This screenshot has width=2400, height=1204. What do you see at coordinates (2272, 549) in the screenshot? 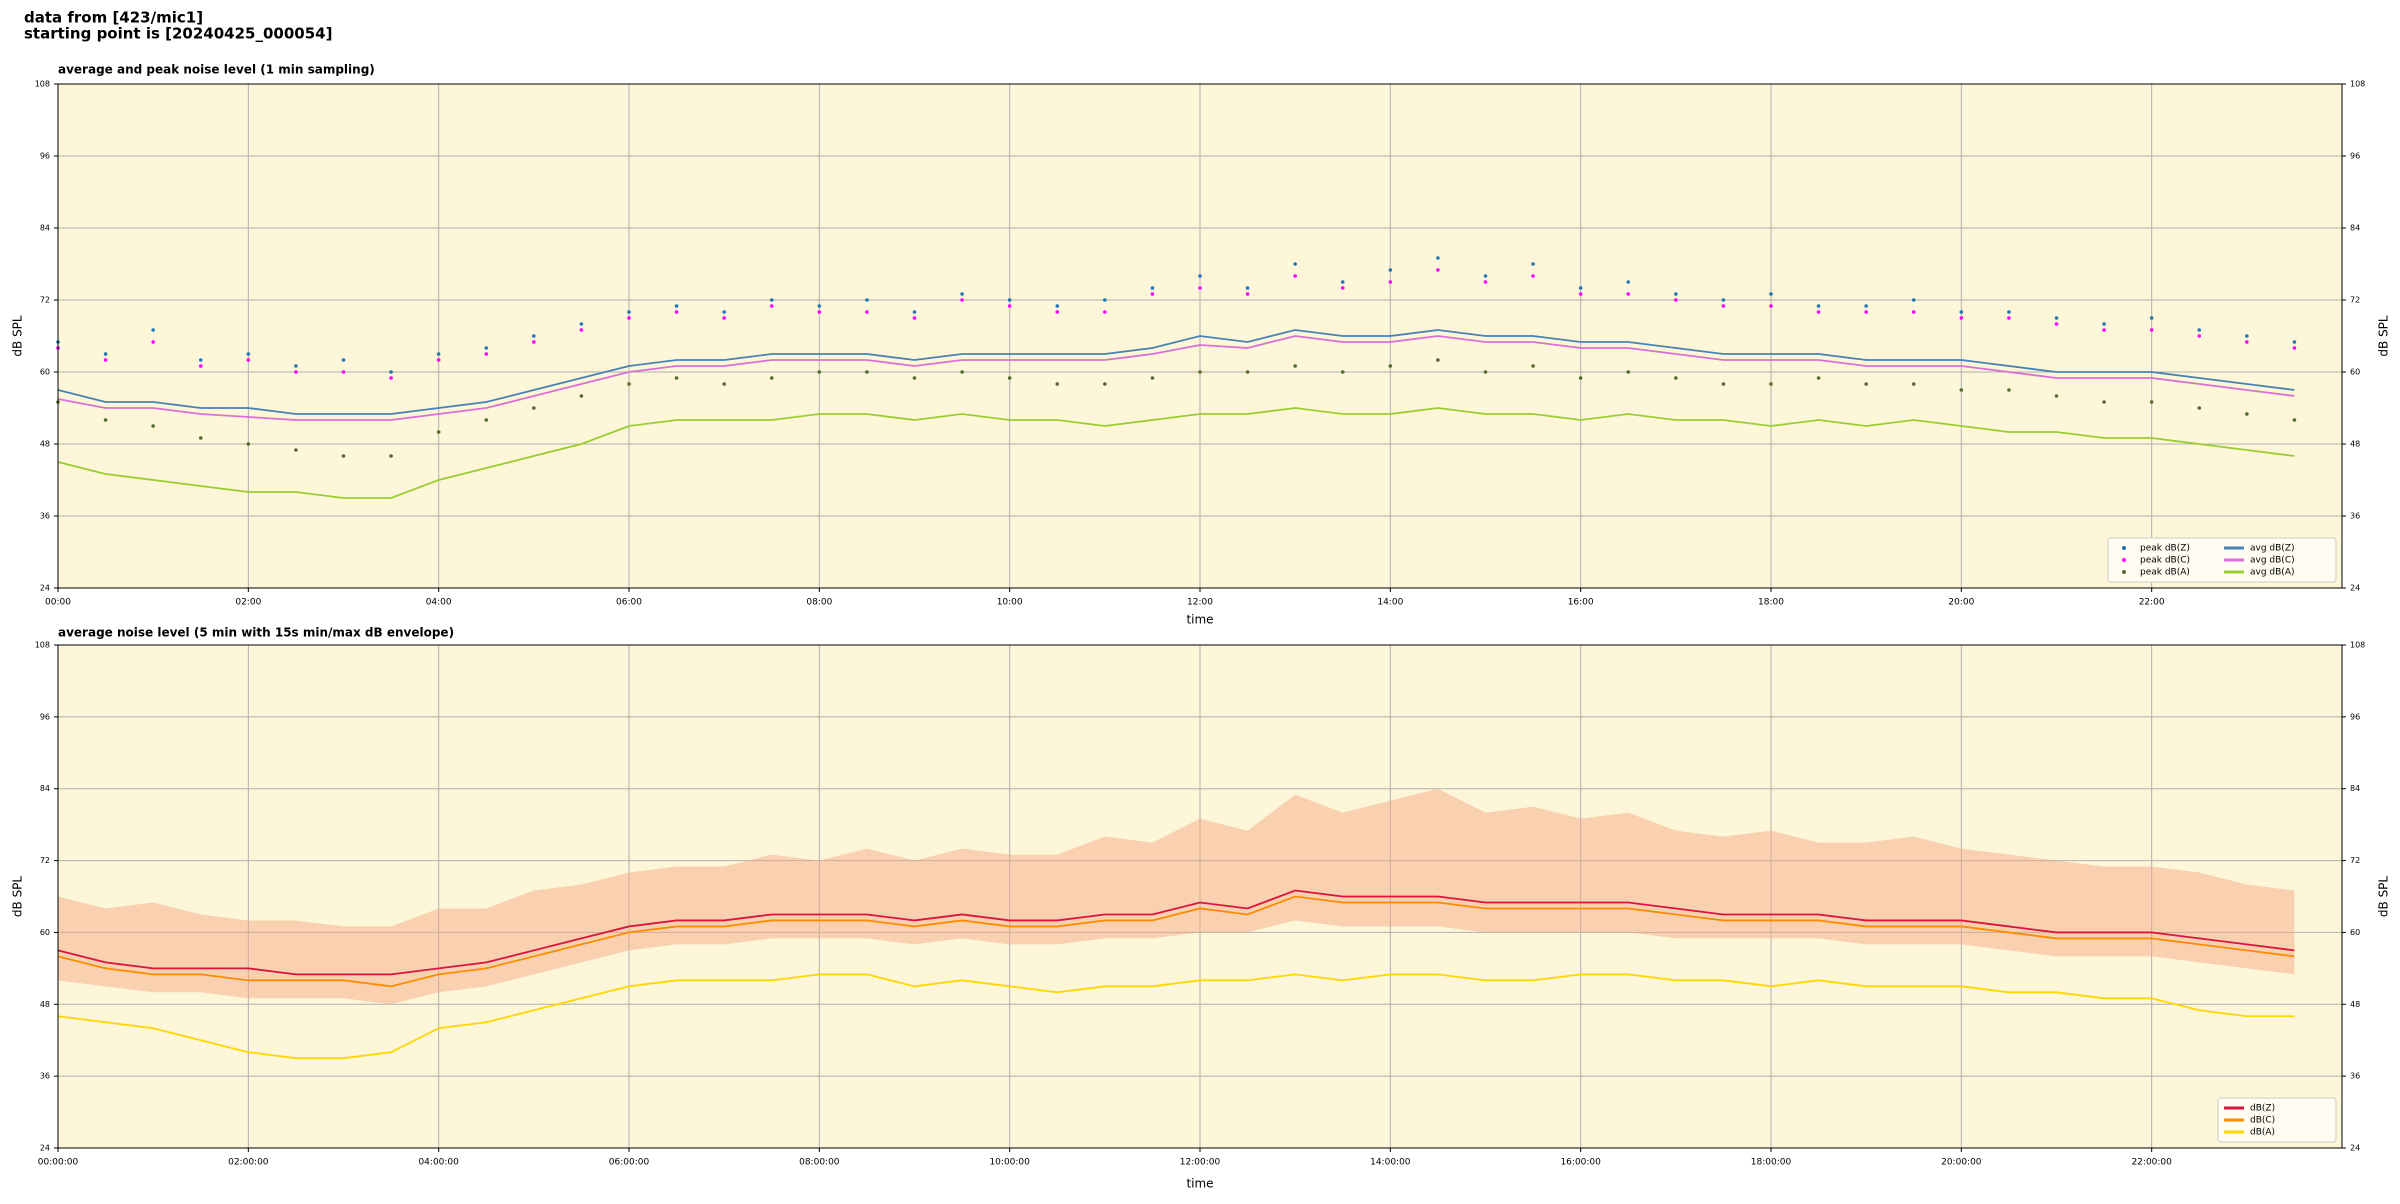
I see `legend-label: avg dB(Z)` at bounding box center [2272, 549].